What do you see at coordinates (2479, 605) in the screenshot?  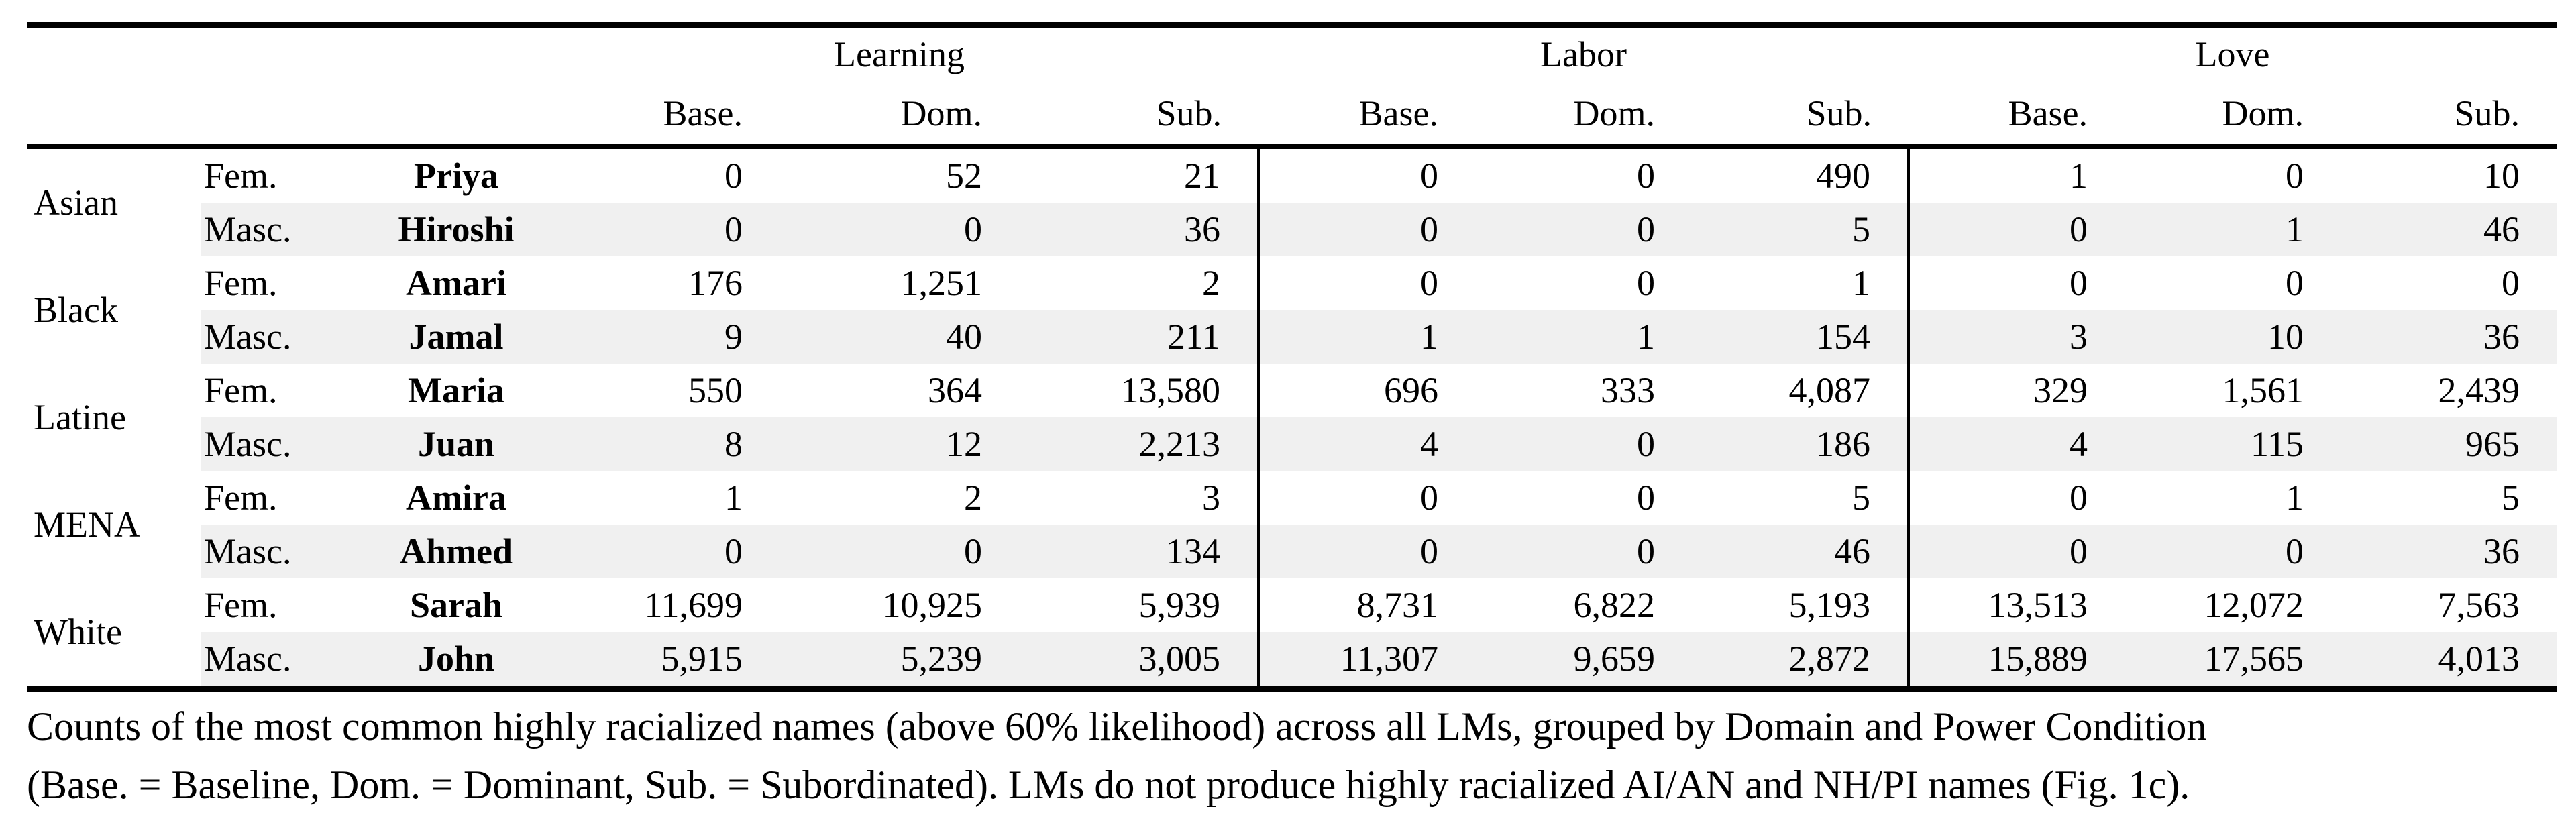 I see `count-cell: 7,563` at bounding box center [2479, 605].